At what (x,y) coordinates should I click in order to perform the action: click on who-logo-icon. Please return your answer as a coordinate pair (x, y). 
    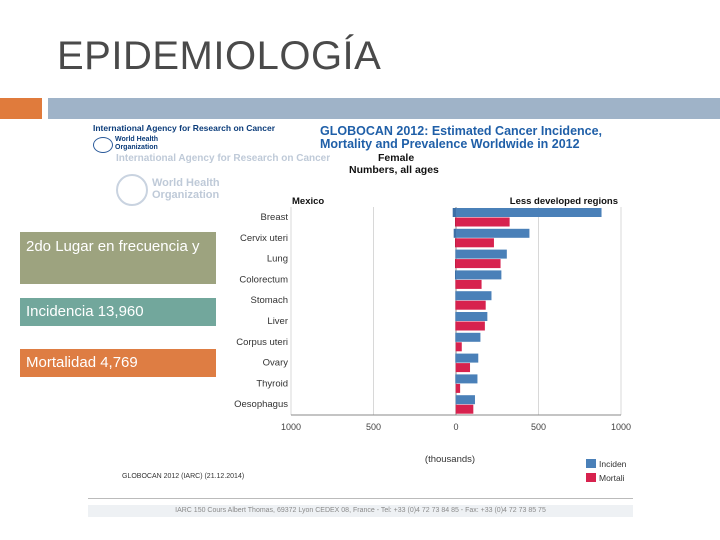
    Looking at the image, I should click on (103, 145).